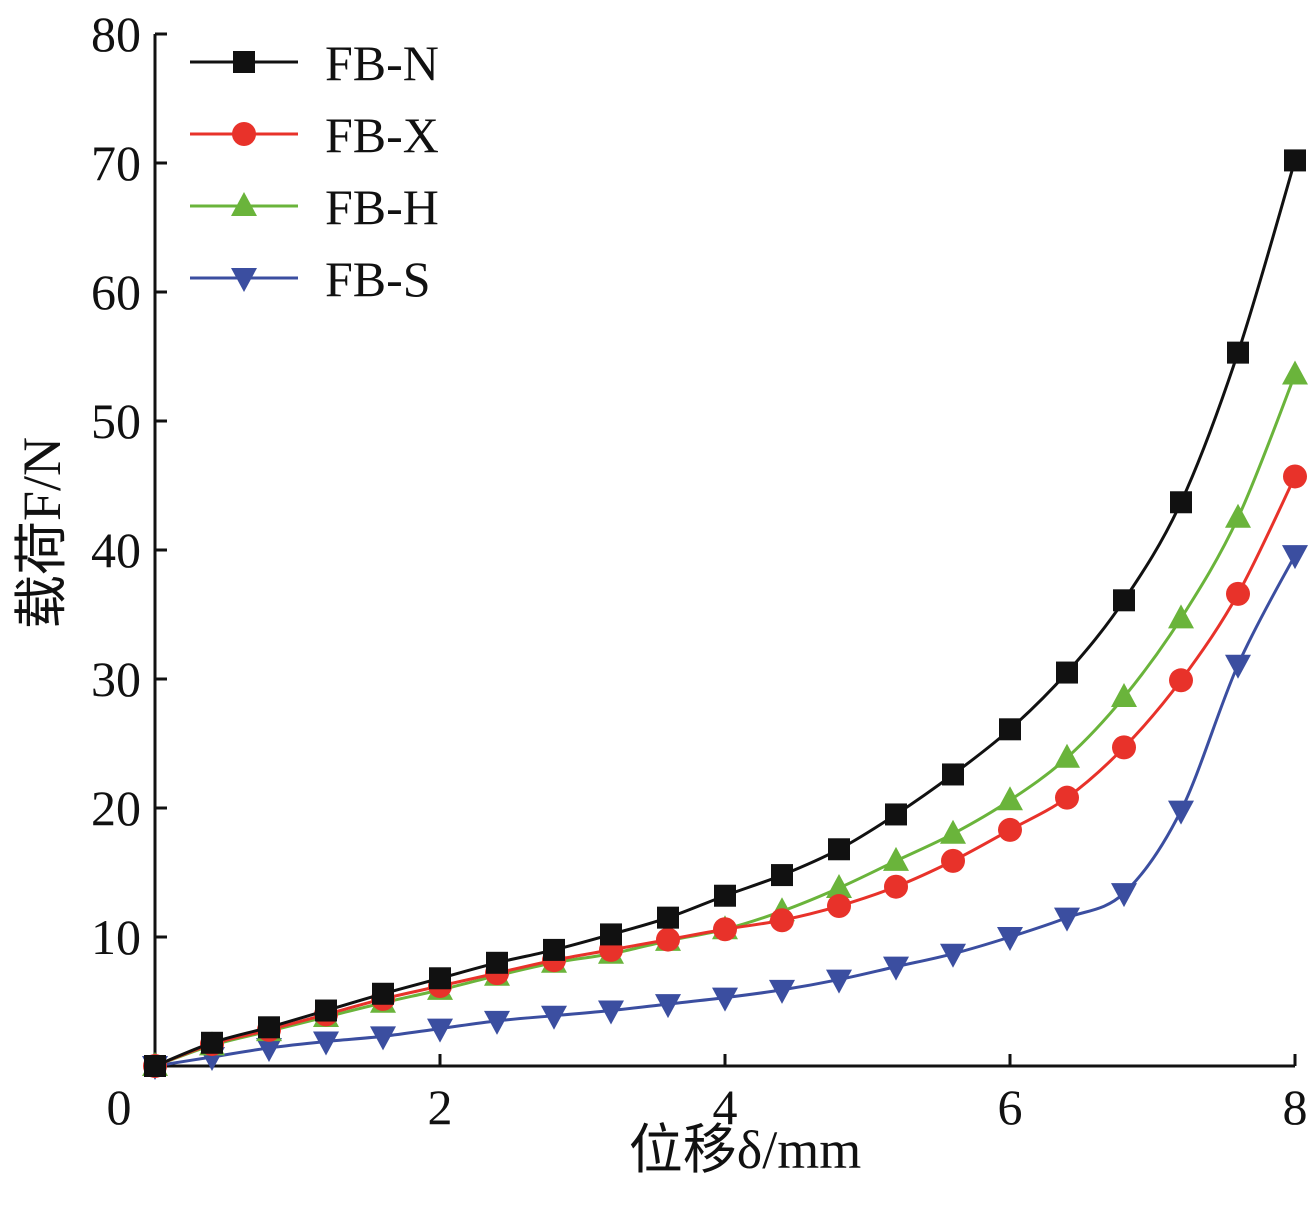 This screenshot has height=1214, width=1311. I want to click on legend-marker-fb-h, so click(244, 204).